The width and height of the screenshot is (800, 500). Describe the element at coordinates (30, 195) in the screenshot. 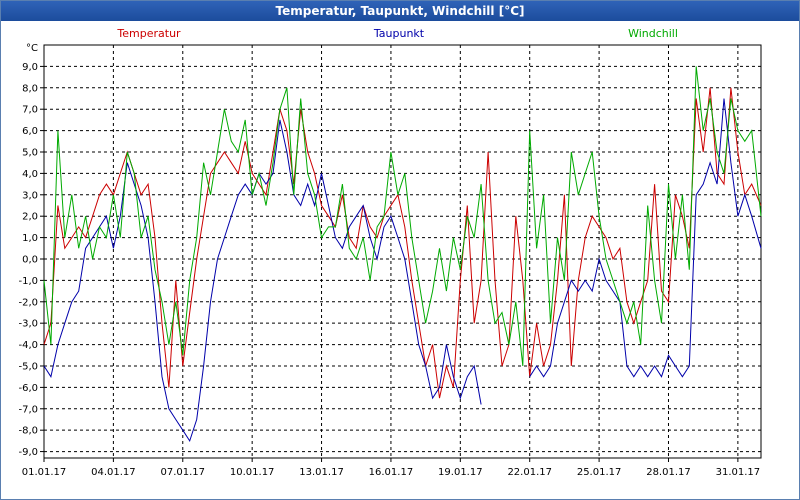

I see `y-tick-label: 3,0` at that location.